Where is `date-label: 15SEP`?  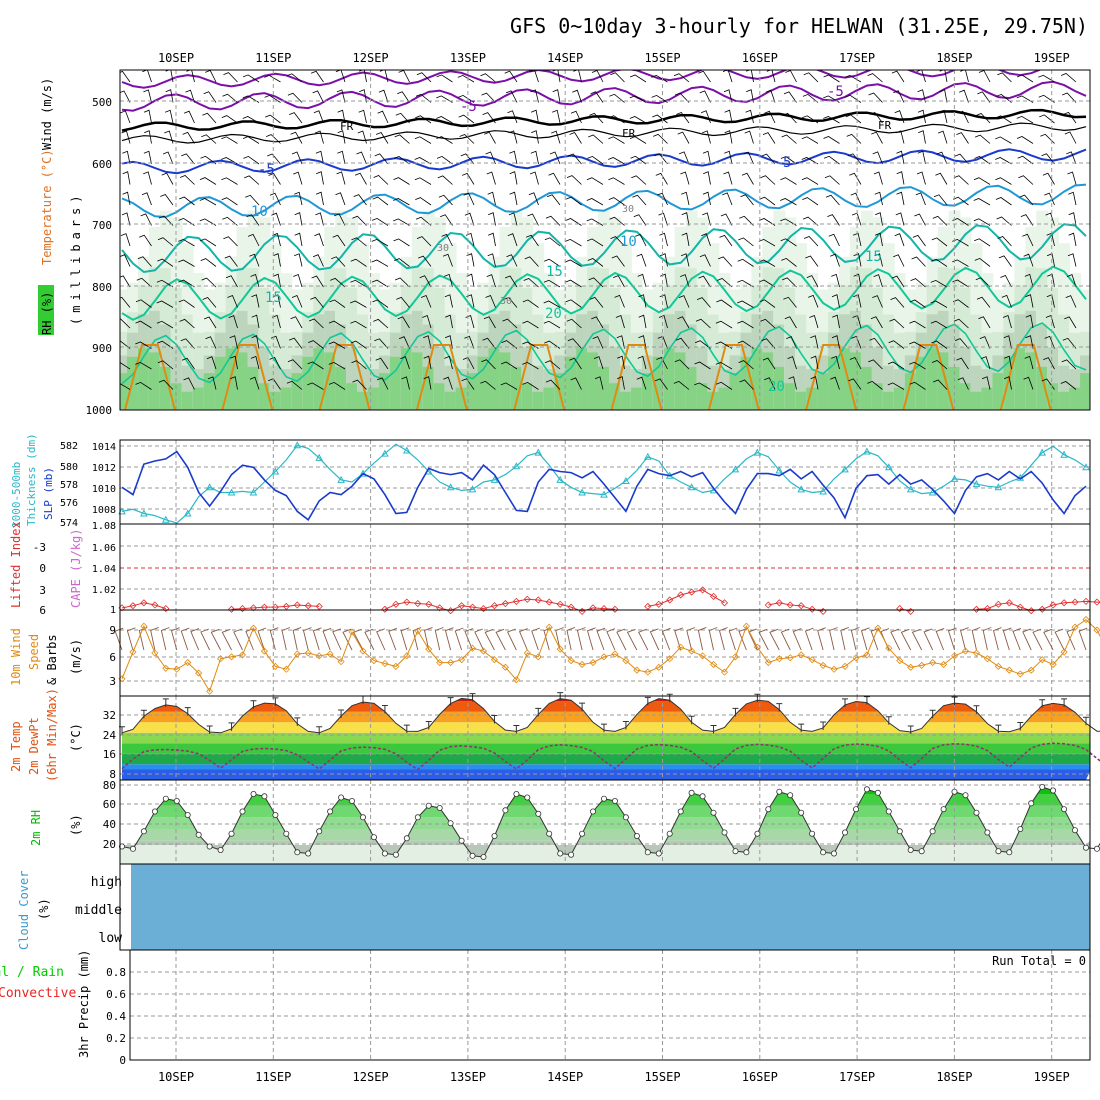
date-label: 15SEP is located at coordinates (662, 1077).